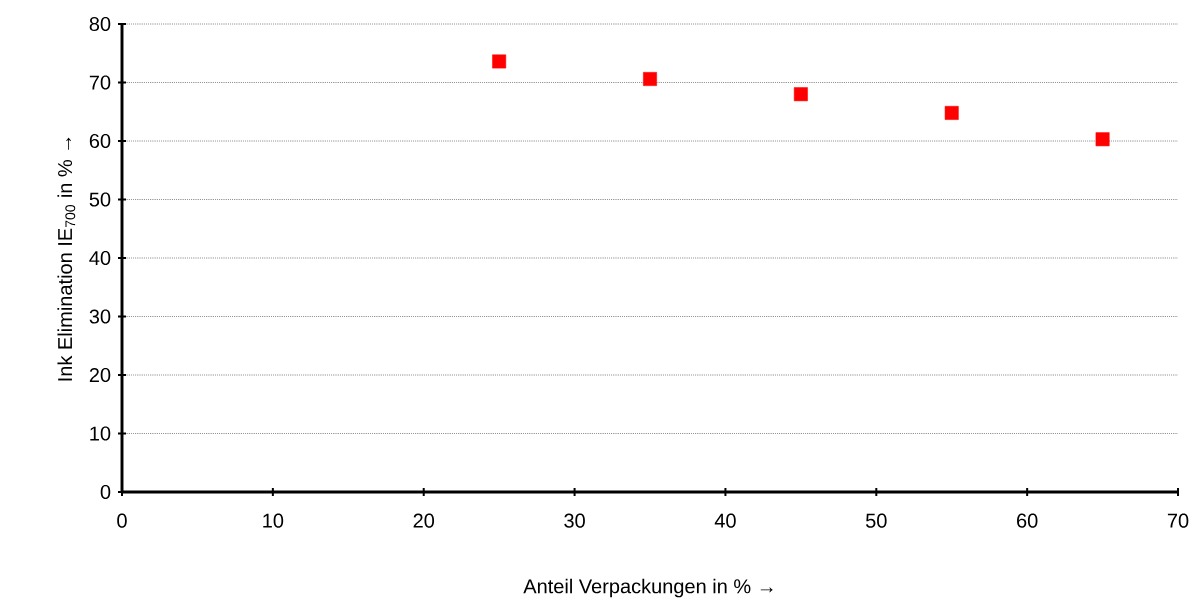 This screenshot has height=610, width=1201. Describe the element at coordinates (100, 433) in the screenshot. I see `y-tick-label: 10` at that location.